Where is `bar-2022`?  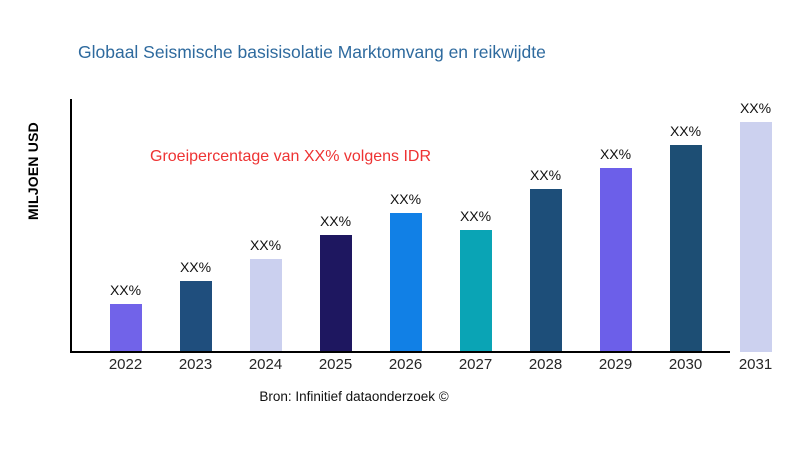
bar-2022 is located at coordinates (125, 328).